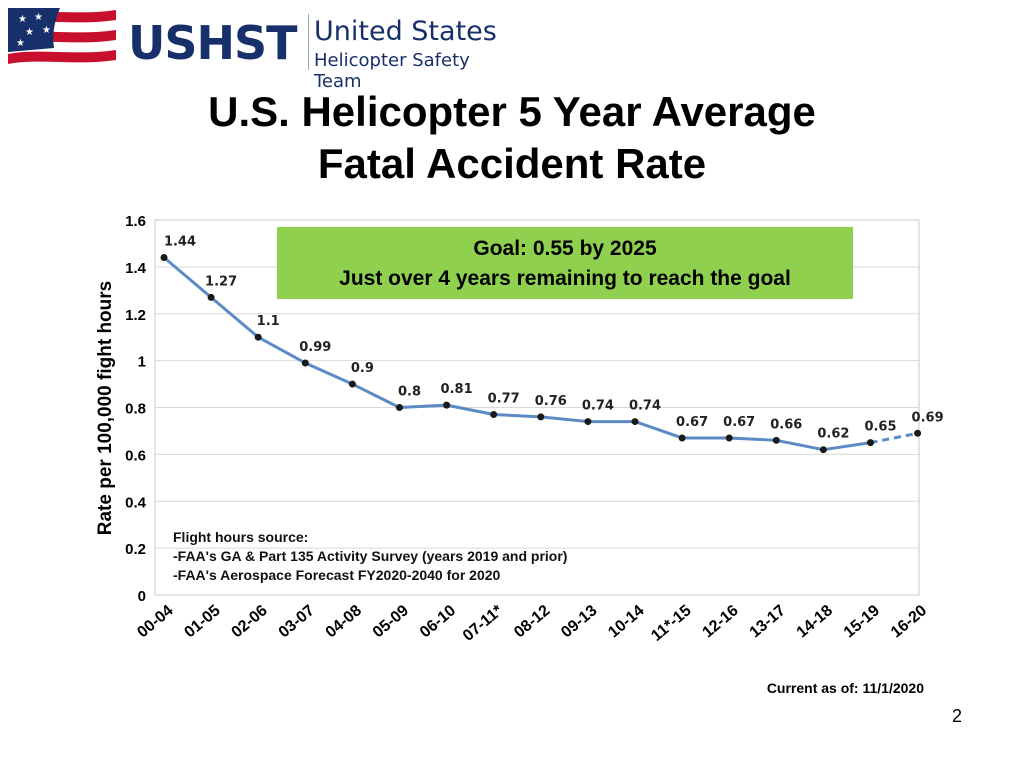 The width and height of the screenshot is (1024, 768). Describe the element at coordinates (409, 392) in the screenshot. I see `data-label: 0.8` at that location.